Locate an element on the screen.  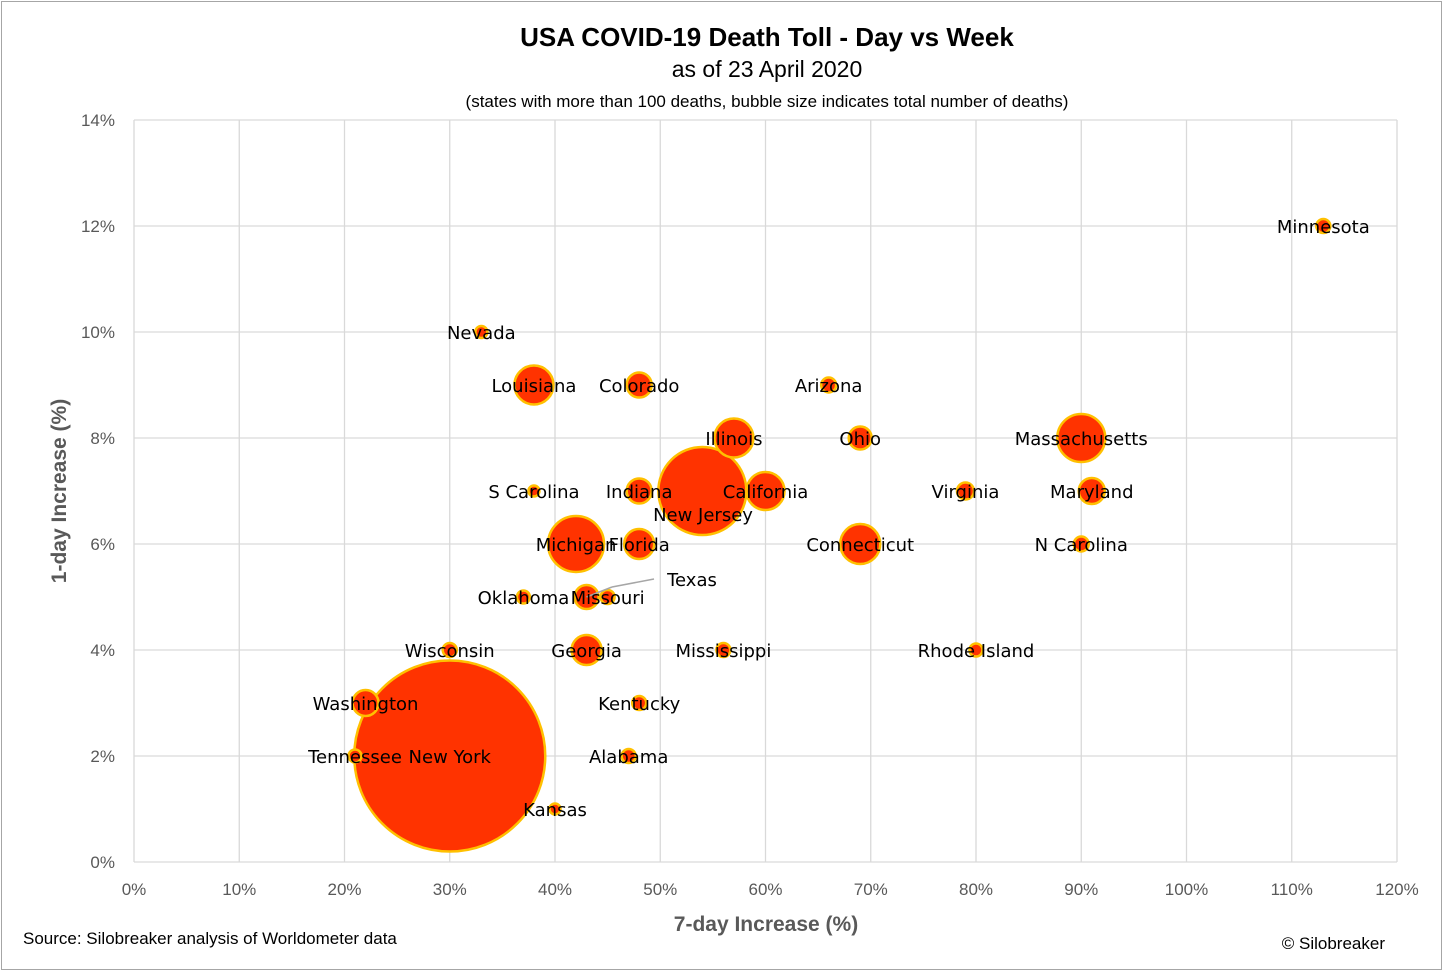
point-label-washington: Washington is located at coordinates (366, 704).